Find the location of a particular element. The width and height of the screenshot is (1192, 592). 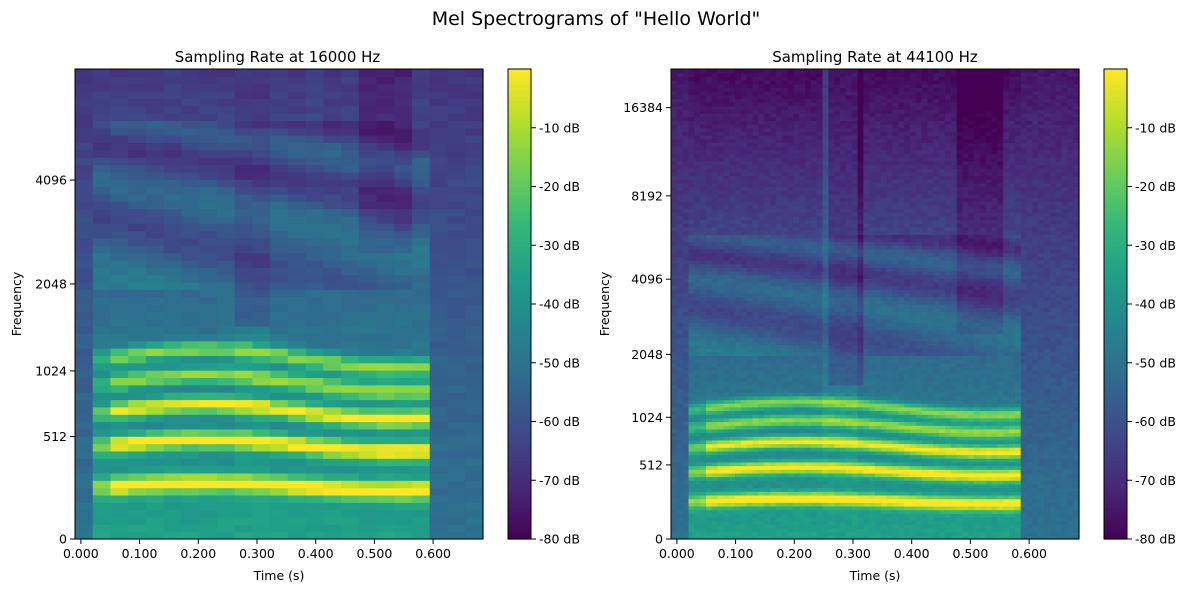

colorbar-segment is located at coordinates (519, 463).